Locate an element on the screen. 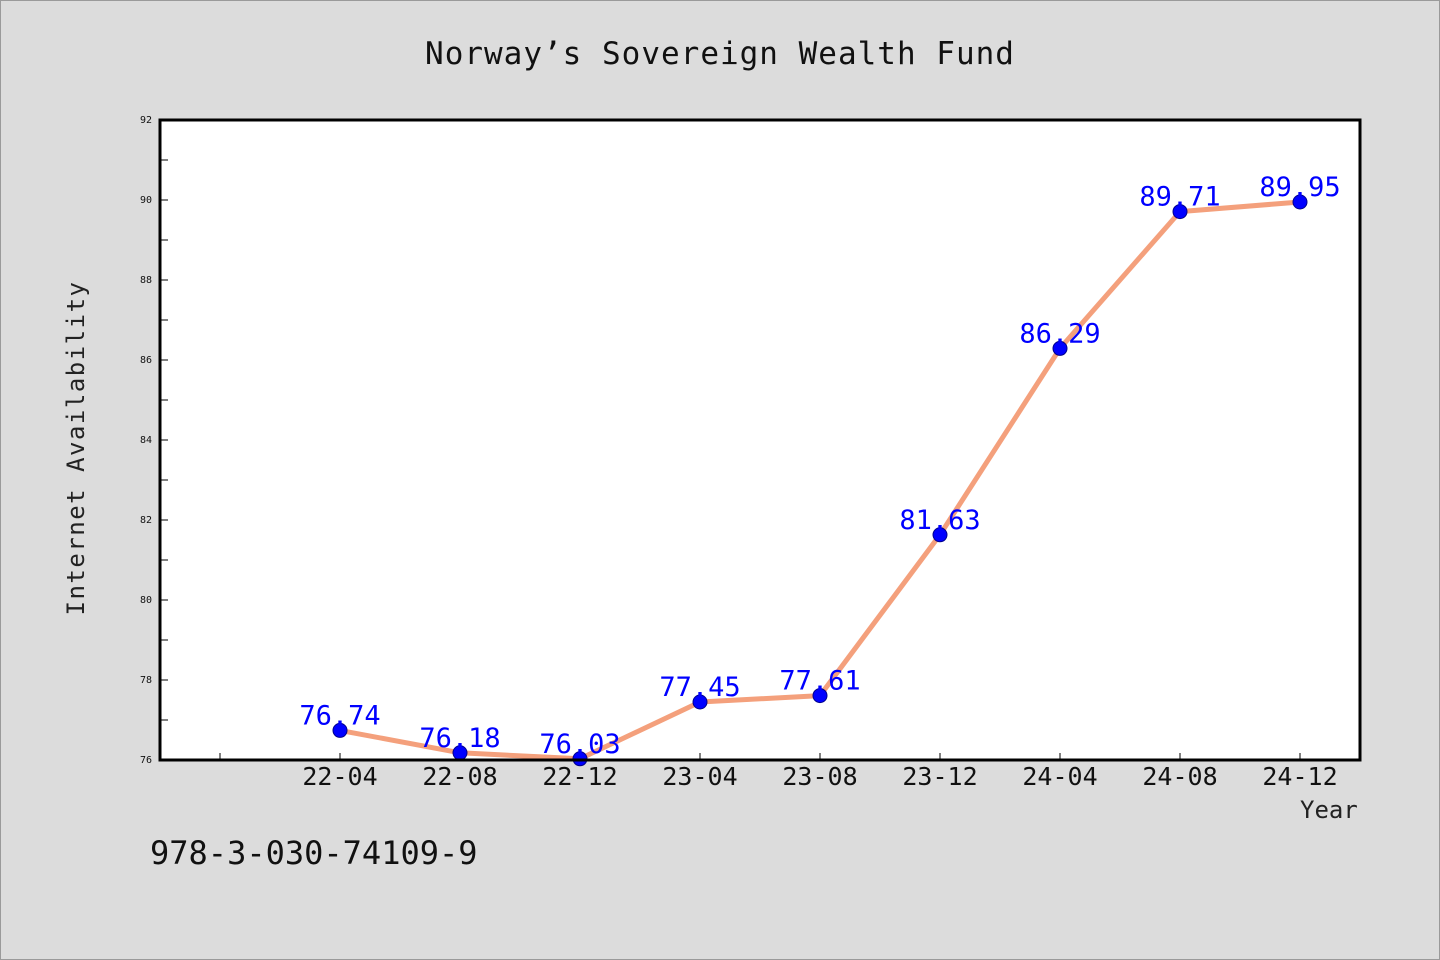  data-label: 89.95 is located at coordinates (1299, 187).